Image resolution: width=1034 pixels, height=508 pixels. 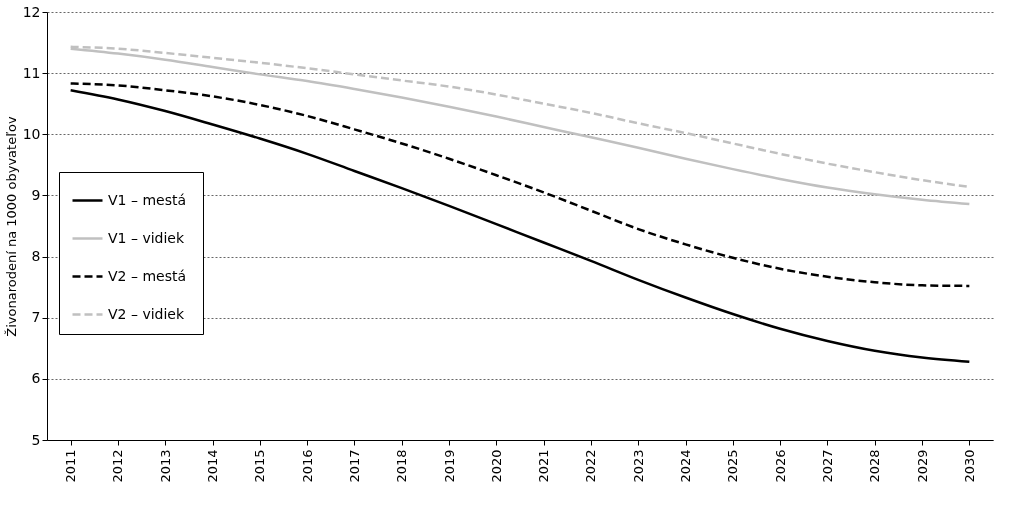 I want to click on x-tick-label: 2013, so click(x=165, y=466).